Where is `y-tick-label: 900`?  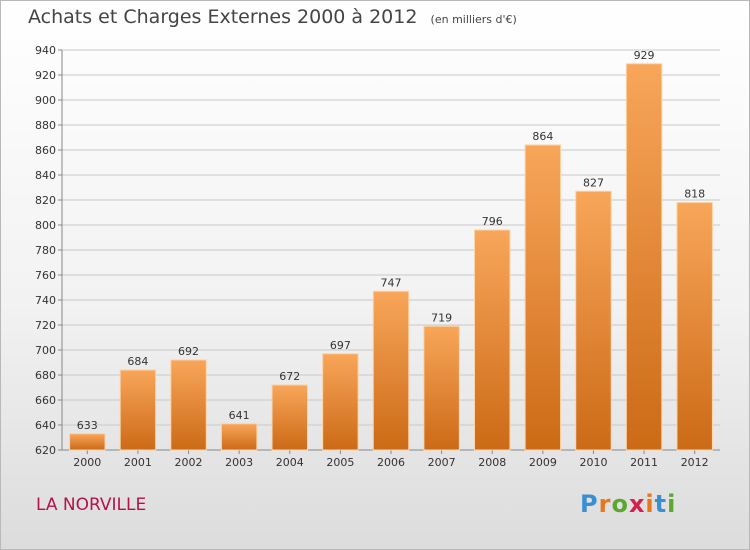 y-tick-label: 900 is located at coordinates (45, 100).